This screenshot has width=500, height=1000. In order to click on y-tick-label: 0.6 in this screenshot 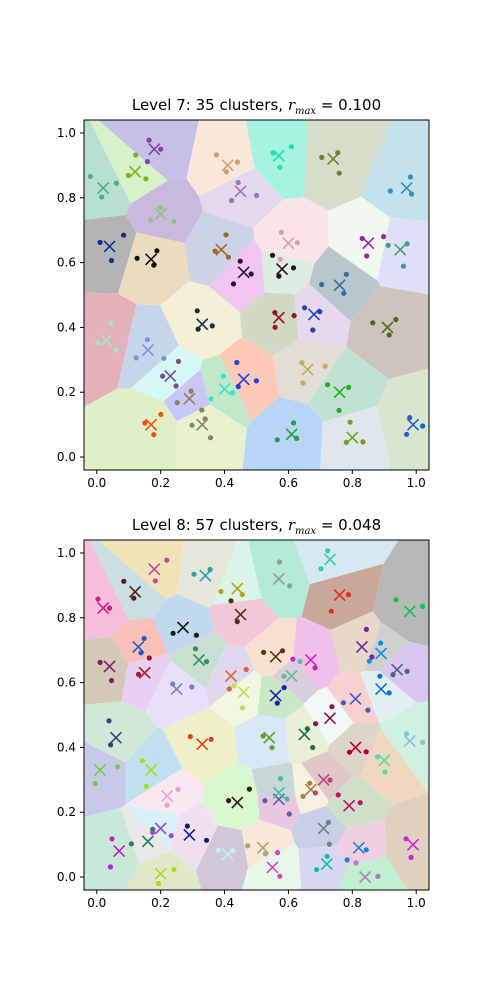, I will do `click(66, 263)`.